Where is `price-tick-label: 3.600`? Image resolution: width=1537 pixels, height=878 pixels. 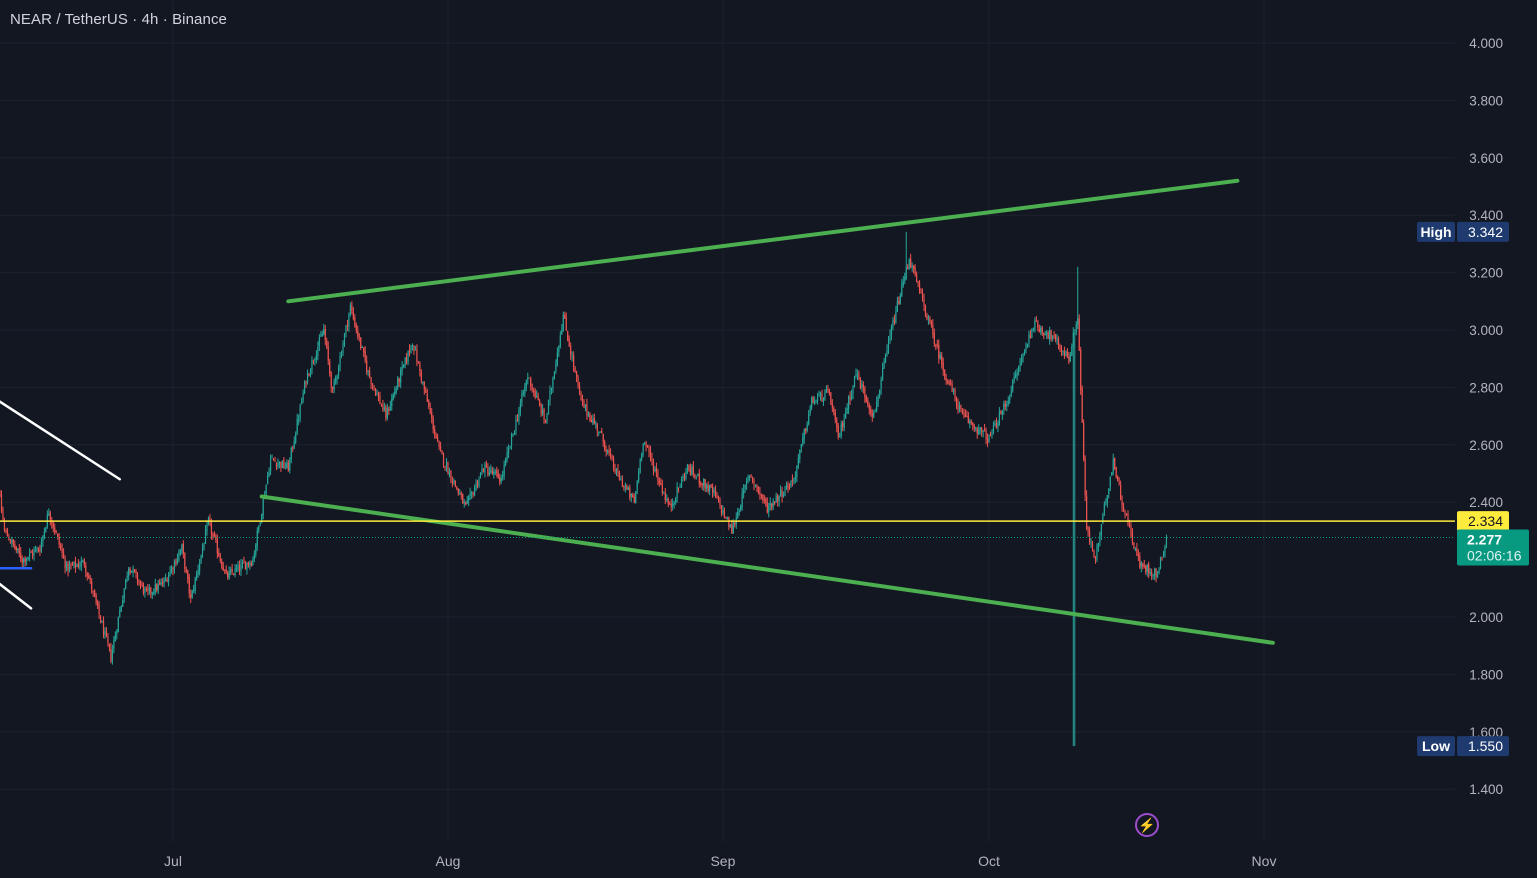
price-tick-label: 3.600 is located at coordinates (1486, 158).